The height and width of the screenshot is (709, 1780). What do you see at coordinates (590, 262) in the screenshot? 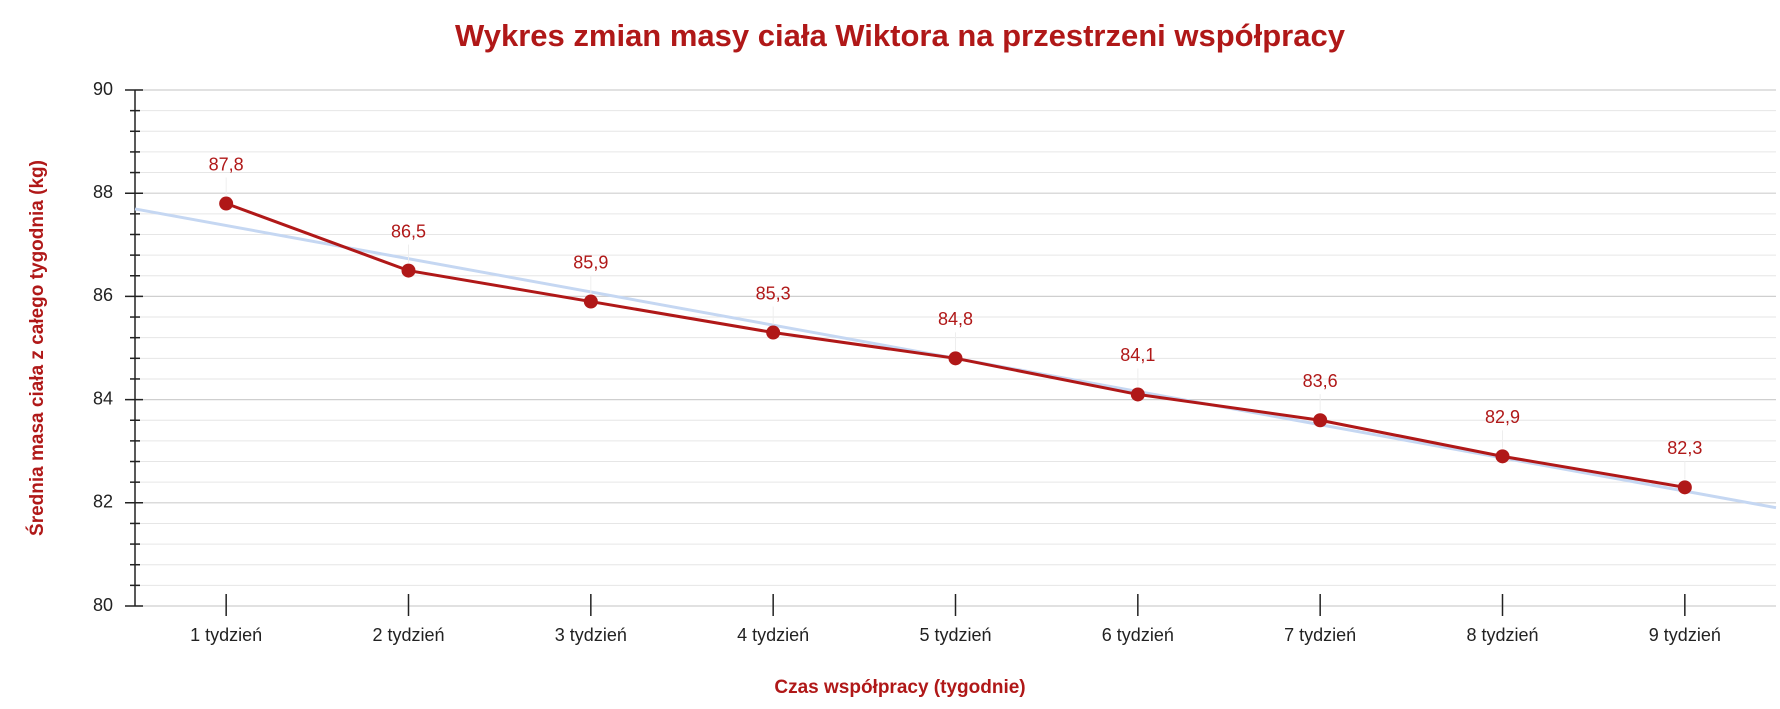
I see `data-label: 85,9` at bounding box center [590, 262].